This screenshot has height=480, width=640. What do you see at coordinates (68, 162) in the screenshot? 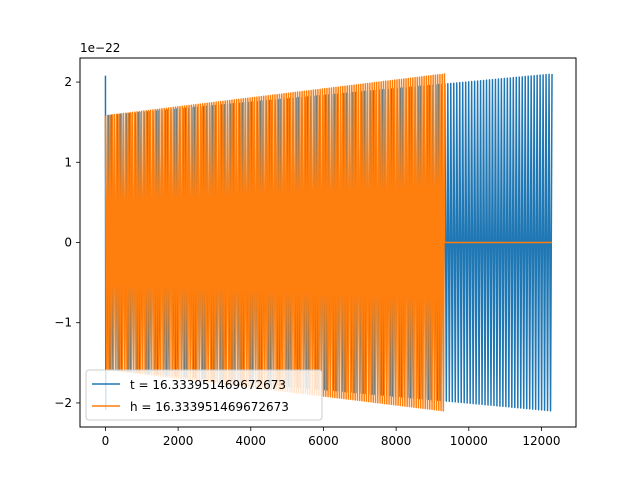
I see `y-tick-label: 1` at bounding box center [68, 162].